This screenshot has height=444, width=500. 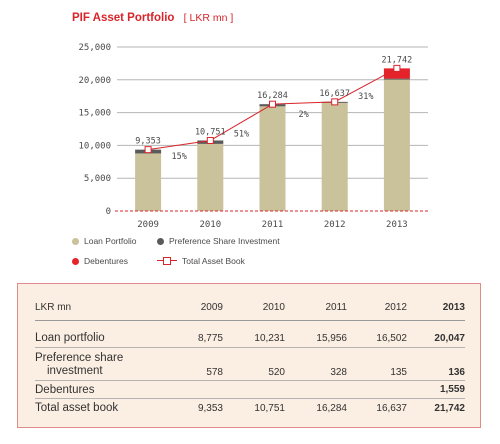 What do you see at coordinates (179, 157) in the screenshot?
I see `data-label-growth: 15%` at bounding box center [179, 157].